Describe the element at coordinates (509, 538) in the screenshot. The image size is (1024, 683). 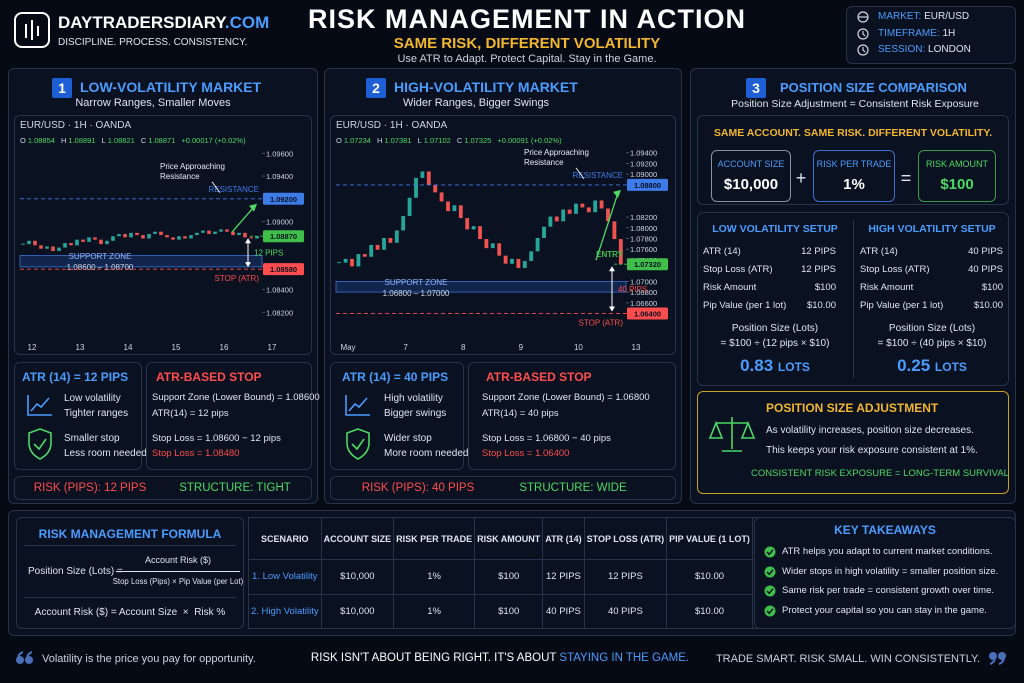
I see `table-header: RISK AMOUNT` at that location.